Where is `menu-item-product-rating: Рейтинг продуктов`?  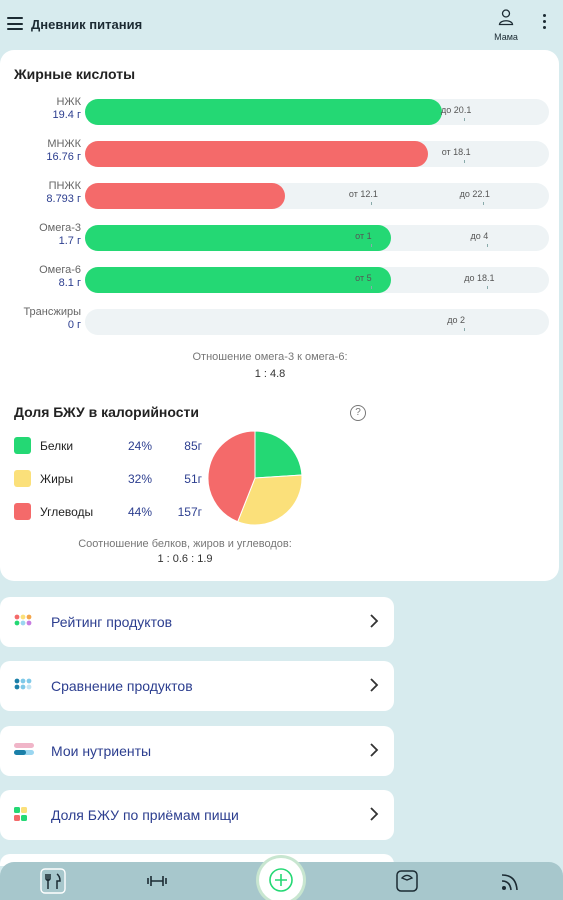 menu-item-product-rating: Рейтинг продуктов is located at coordinates (197, 622).